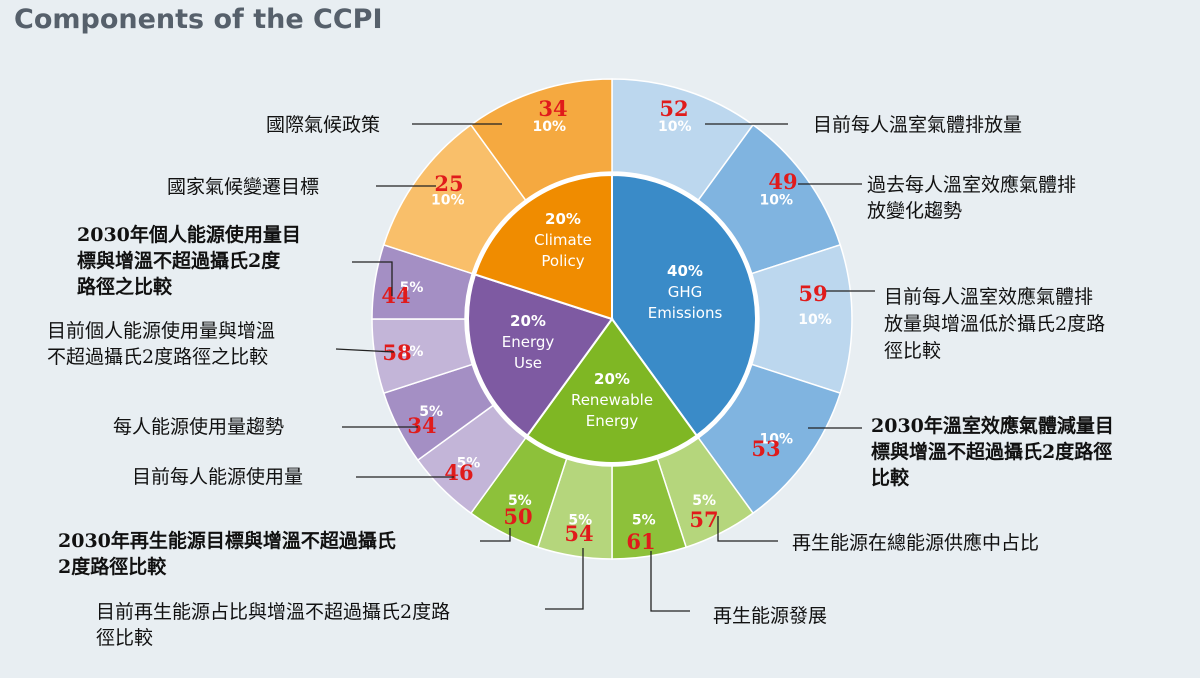 The width and height of the screenshot is (1200, 678). I want to click on chart-title: Components of the CCPI, so click(198, 19).